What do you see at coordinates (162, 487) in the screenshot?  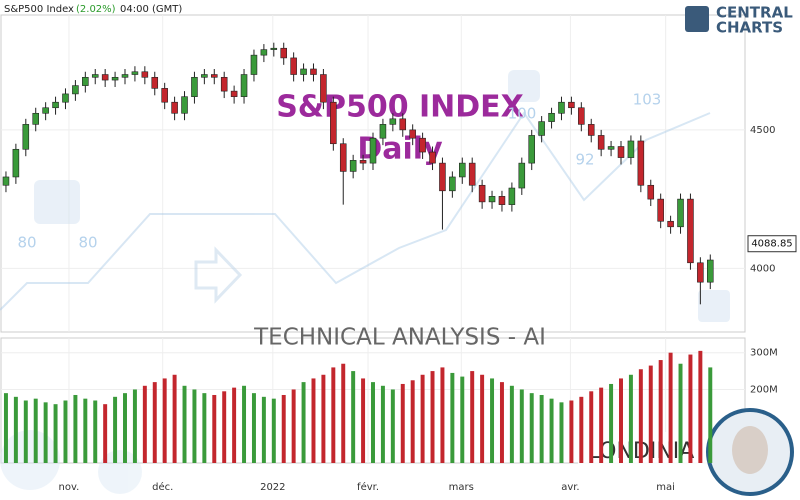 I see `x-tick-label: déc.` at bounding box center [162, 487].